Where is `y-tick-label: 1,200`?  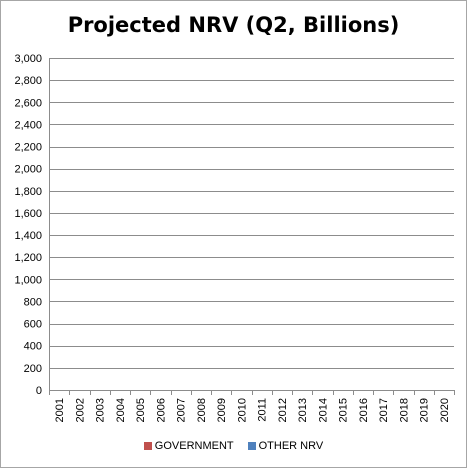
y-tick-label: 1,200 is located at coordinates (28, 258).